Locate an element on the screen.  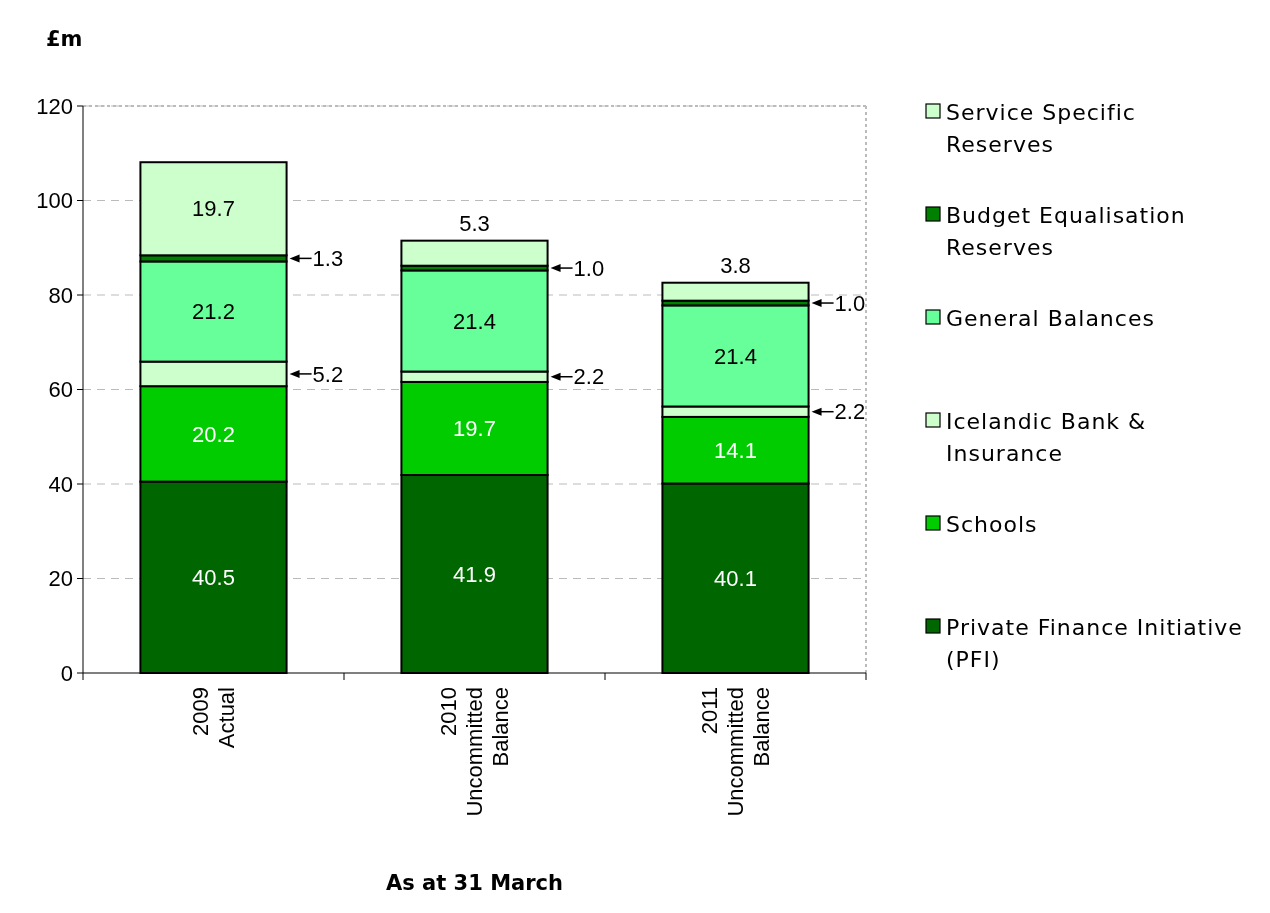
legend-label: General Balances is located at coordinates (1050, 318).